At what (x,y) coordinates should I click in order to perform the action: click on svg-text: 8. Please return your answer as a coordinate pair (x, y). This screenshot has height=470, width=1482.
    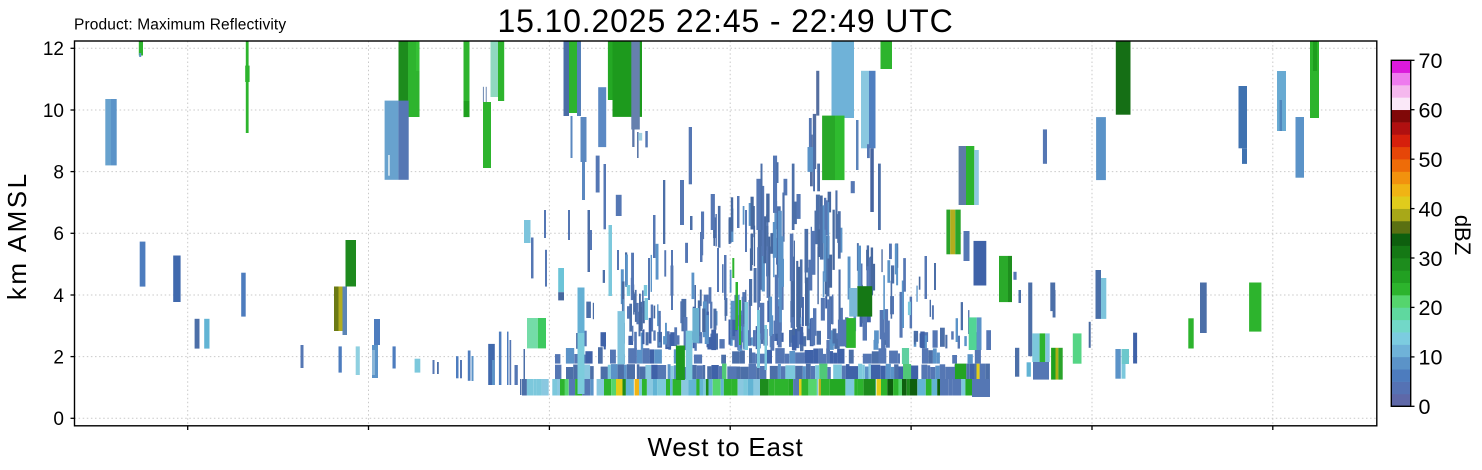
    Looking at the image, I should click on (58, 172).